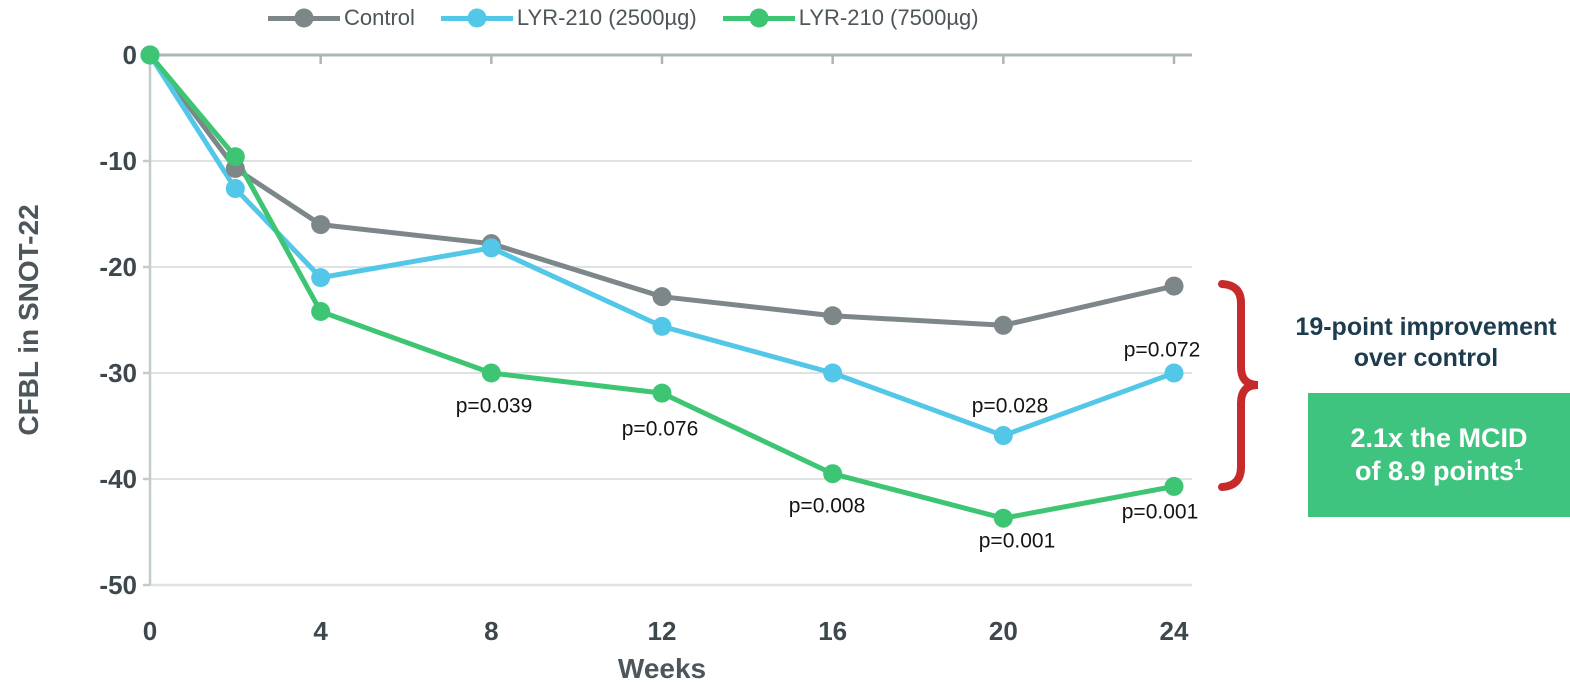  I want to click on mcid-line2: of 8.9 points1, so click(1439, 471).